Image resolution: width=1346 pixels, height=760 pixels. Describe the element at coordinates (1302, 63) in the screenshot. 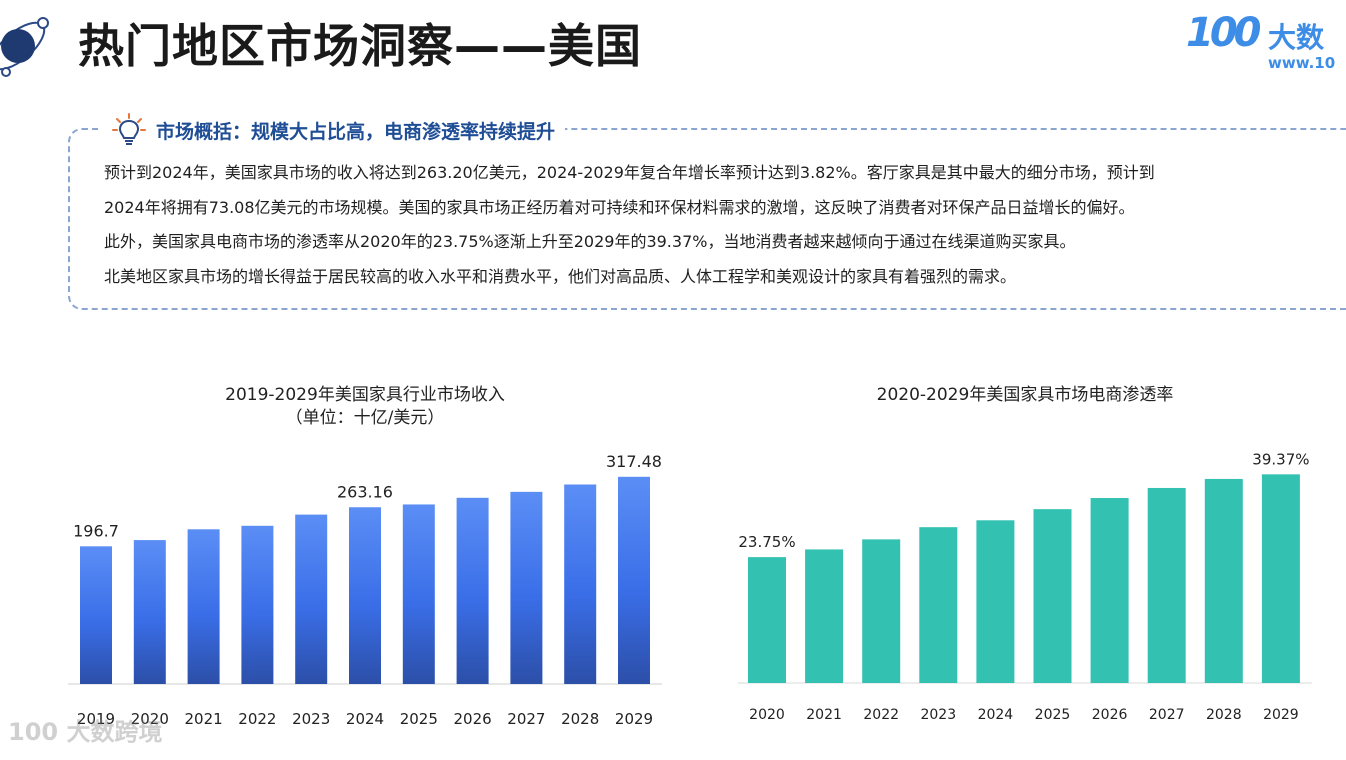

I see `brand-url: www.10` at that location.